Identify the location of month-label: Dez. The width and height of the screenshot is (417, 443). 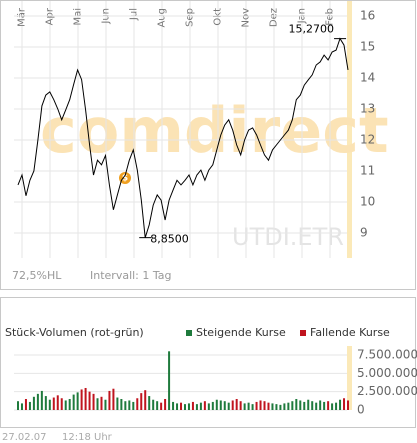
(274, 17).